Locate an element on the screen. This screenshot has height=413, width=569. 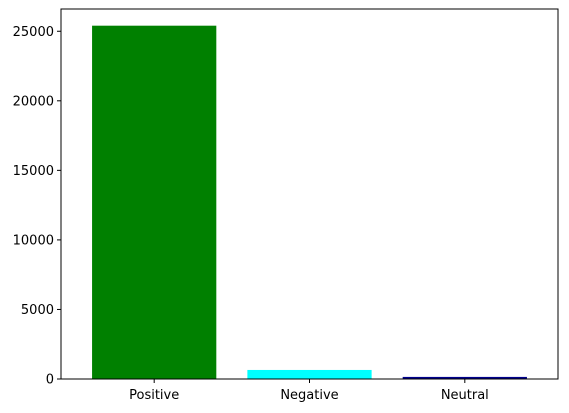
y-tick-label: 5000 is located at coordinates (37, 310).